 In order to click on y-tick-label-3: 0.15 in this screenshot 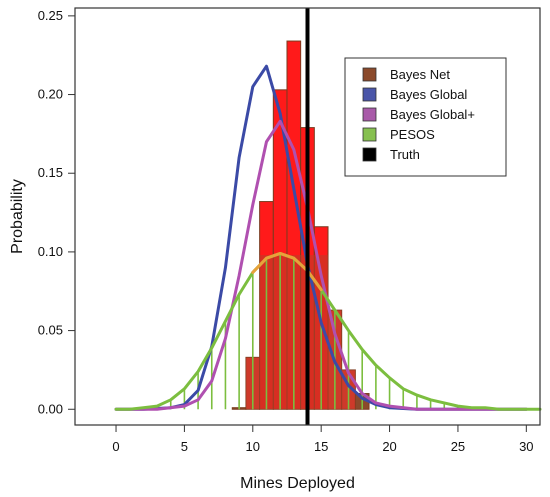, I will do `click(50, 172)`.